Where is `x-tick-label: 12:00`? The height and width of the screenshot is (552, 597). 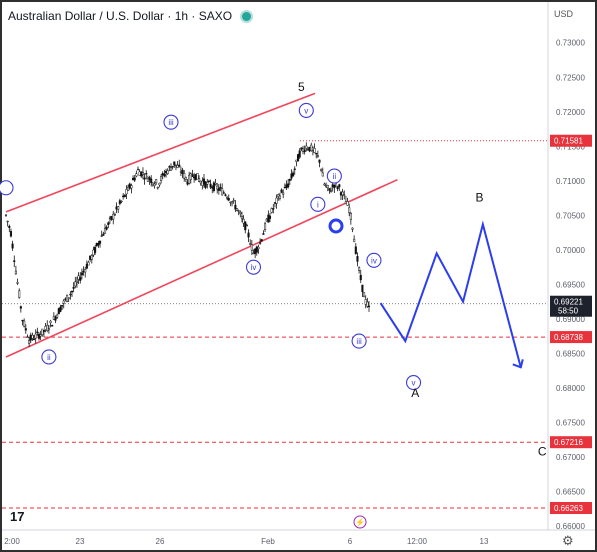
x-tick-label: 12:00 is located at coordinates (417, 541).